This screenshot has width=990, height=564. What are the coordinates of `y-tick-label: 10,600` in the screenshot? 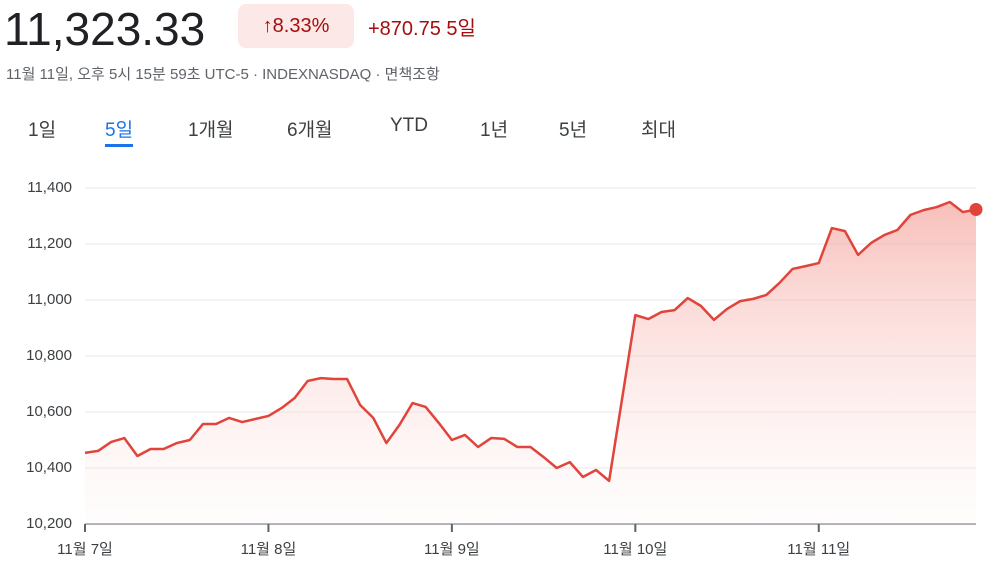 It's located at (49, 411).